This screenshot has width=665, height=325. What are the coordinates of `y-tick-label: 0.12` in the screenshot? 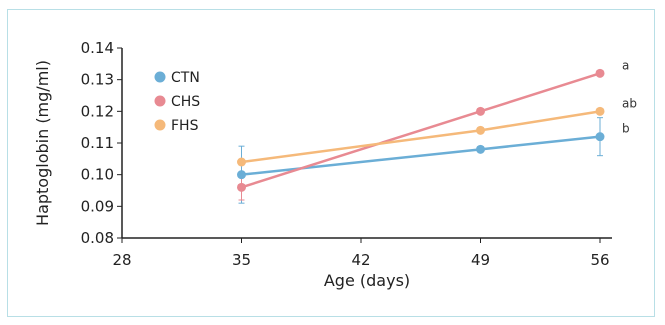 It's located at (97, 111).